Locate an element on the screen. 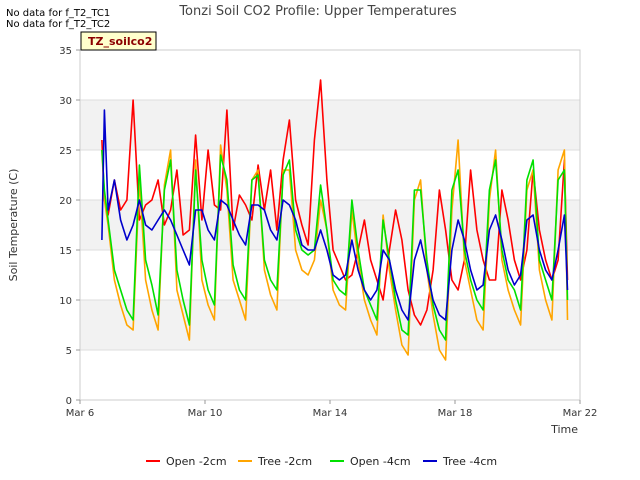  y-tick-label: 15 is located at coordinates (65, 251).